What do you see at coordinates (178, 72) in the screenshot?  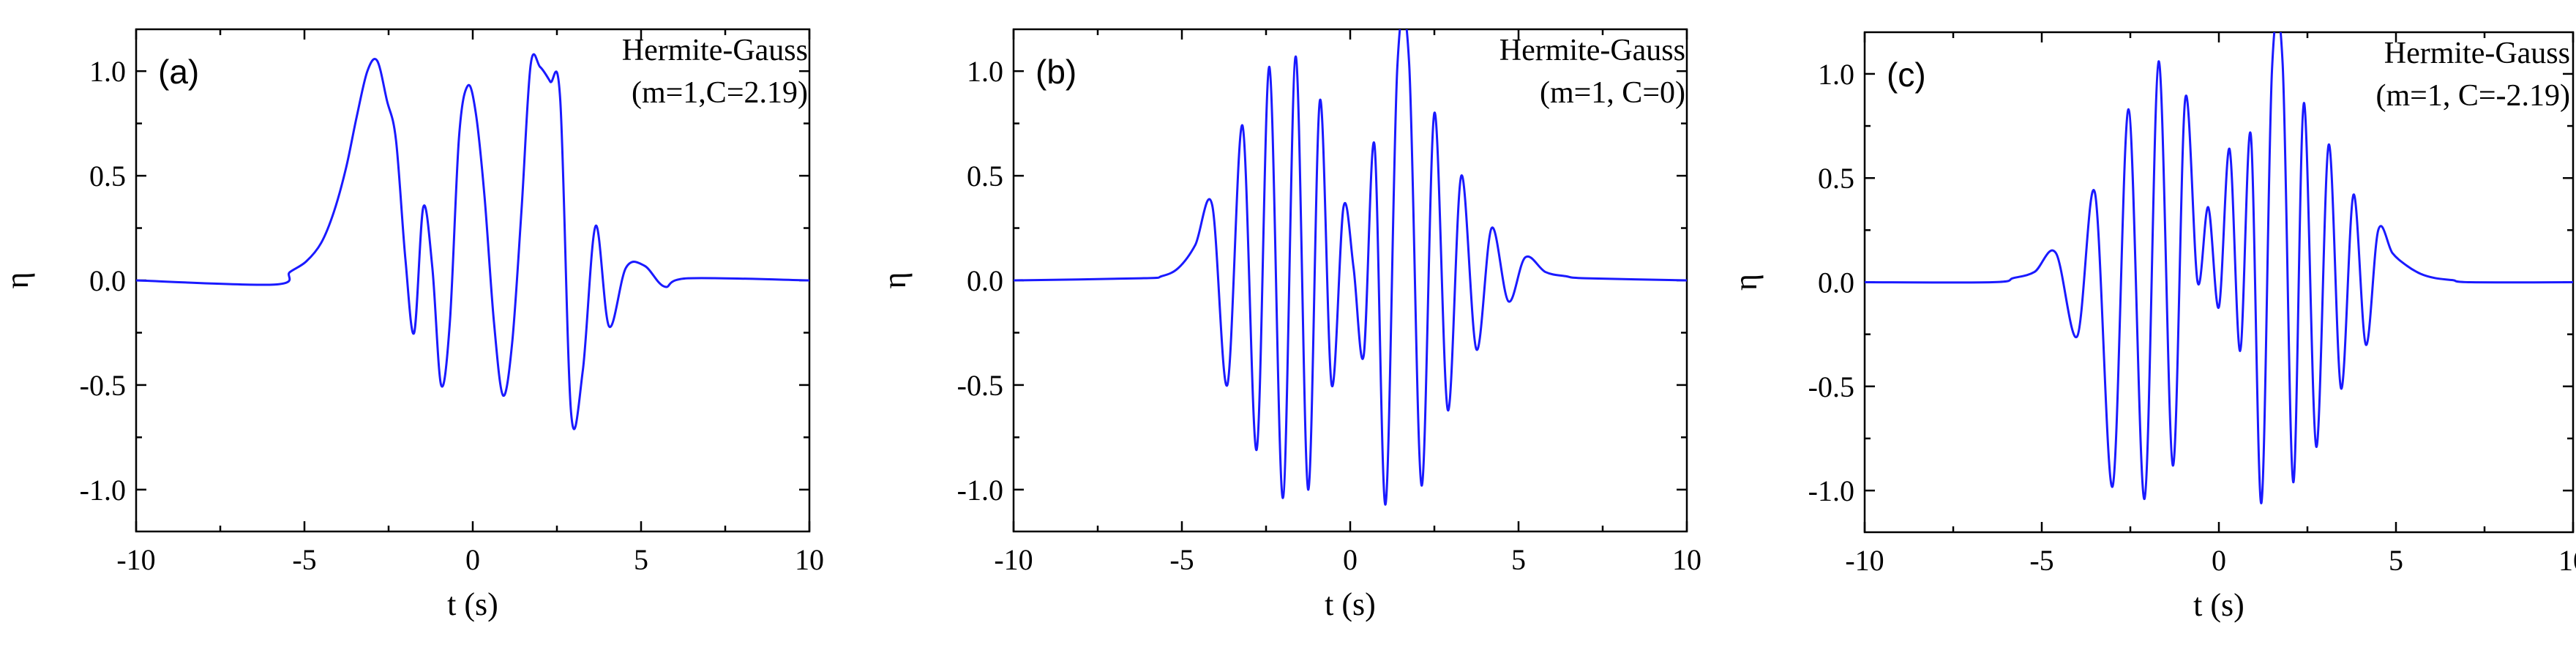 I see `panel-label: (a)` at bounding box center [178, 72].